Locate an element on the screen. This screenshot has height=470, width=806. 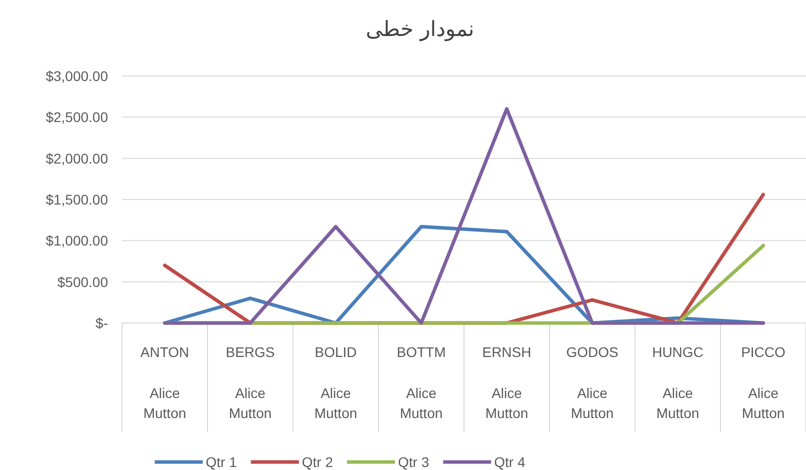
category-label: ERNSH Alice Mutton is located at coordinates (507, 382).